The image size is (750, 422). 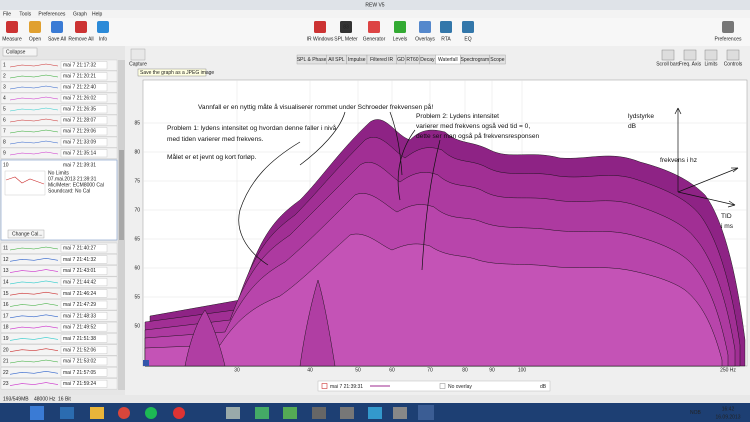 What do you see at coordinates (20, 52) in the screenshot?
I see `collapse-button` at bounding box center [20, 52].